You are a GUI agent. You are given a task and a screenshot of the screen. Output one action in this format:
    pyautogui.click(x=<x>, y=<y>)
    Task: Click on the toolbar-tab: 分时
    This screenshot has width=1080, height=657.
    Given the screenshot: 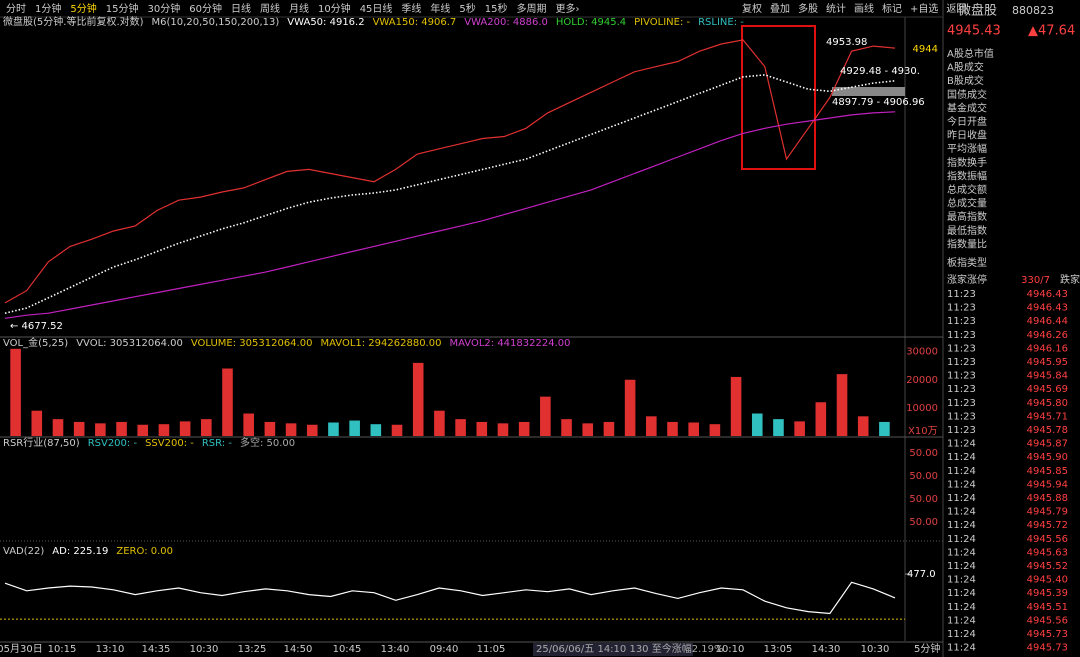 What is the action you would take?
    pyautogui.click(x=16, y=9)
    